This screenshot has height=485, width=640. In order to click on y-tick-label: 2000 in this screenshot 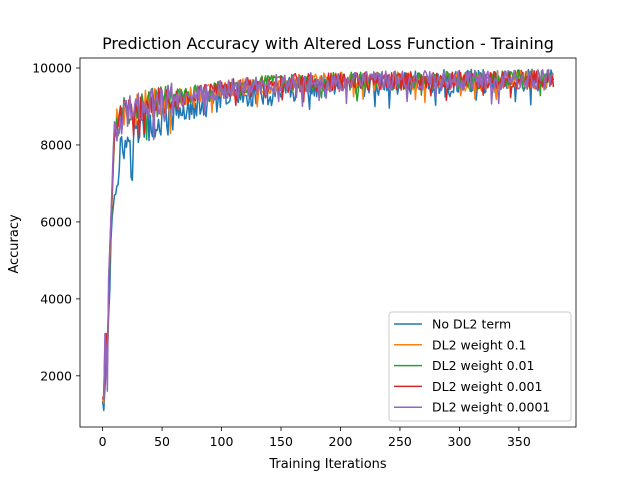, I will do `click(56, 375)`.